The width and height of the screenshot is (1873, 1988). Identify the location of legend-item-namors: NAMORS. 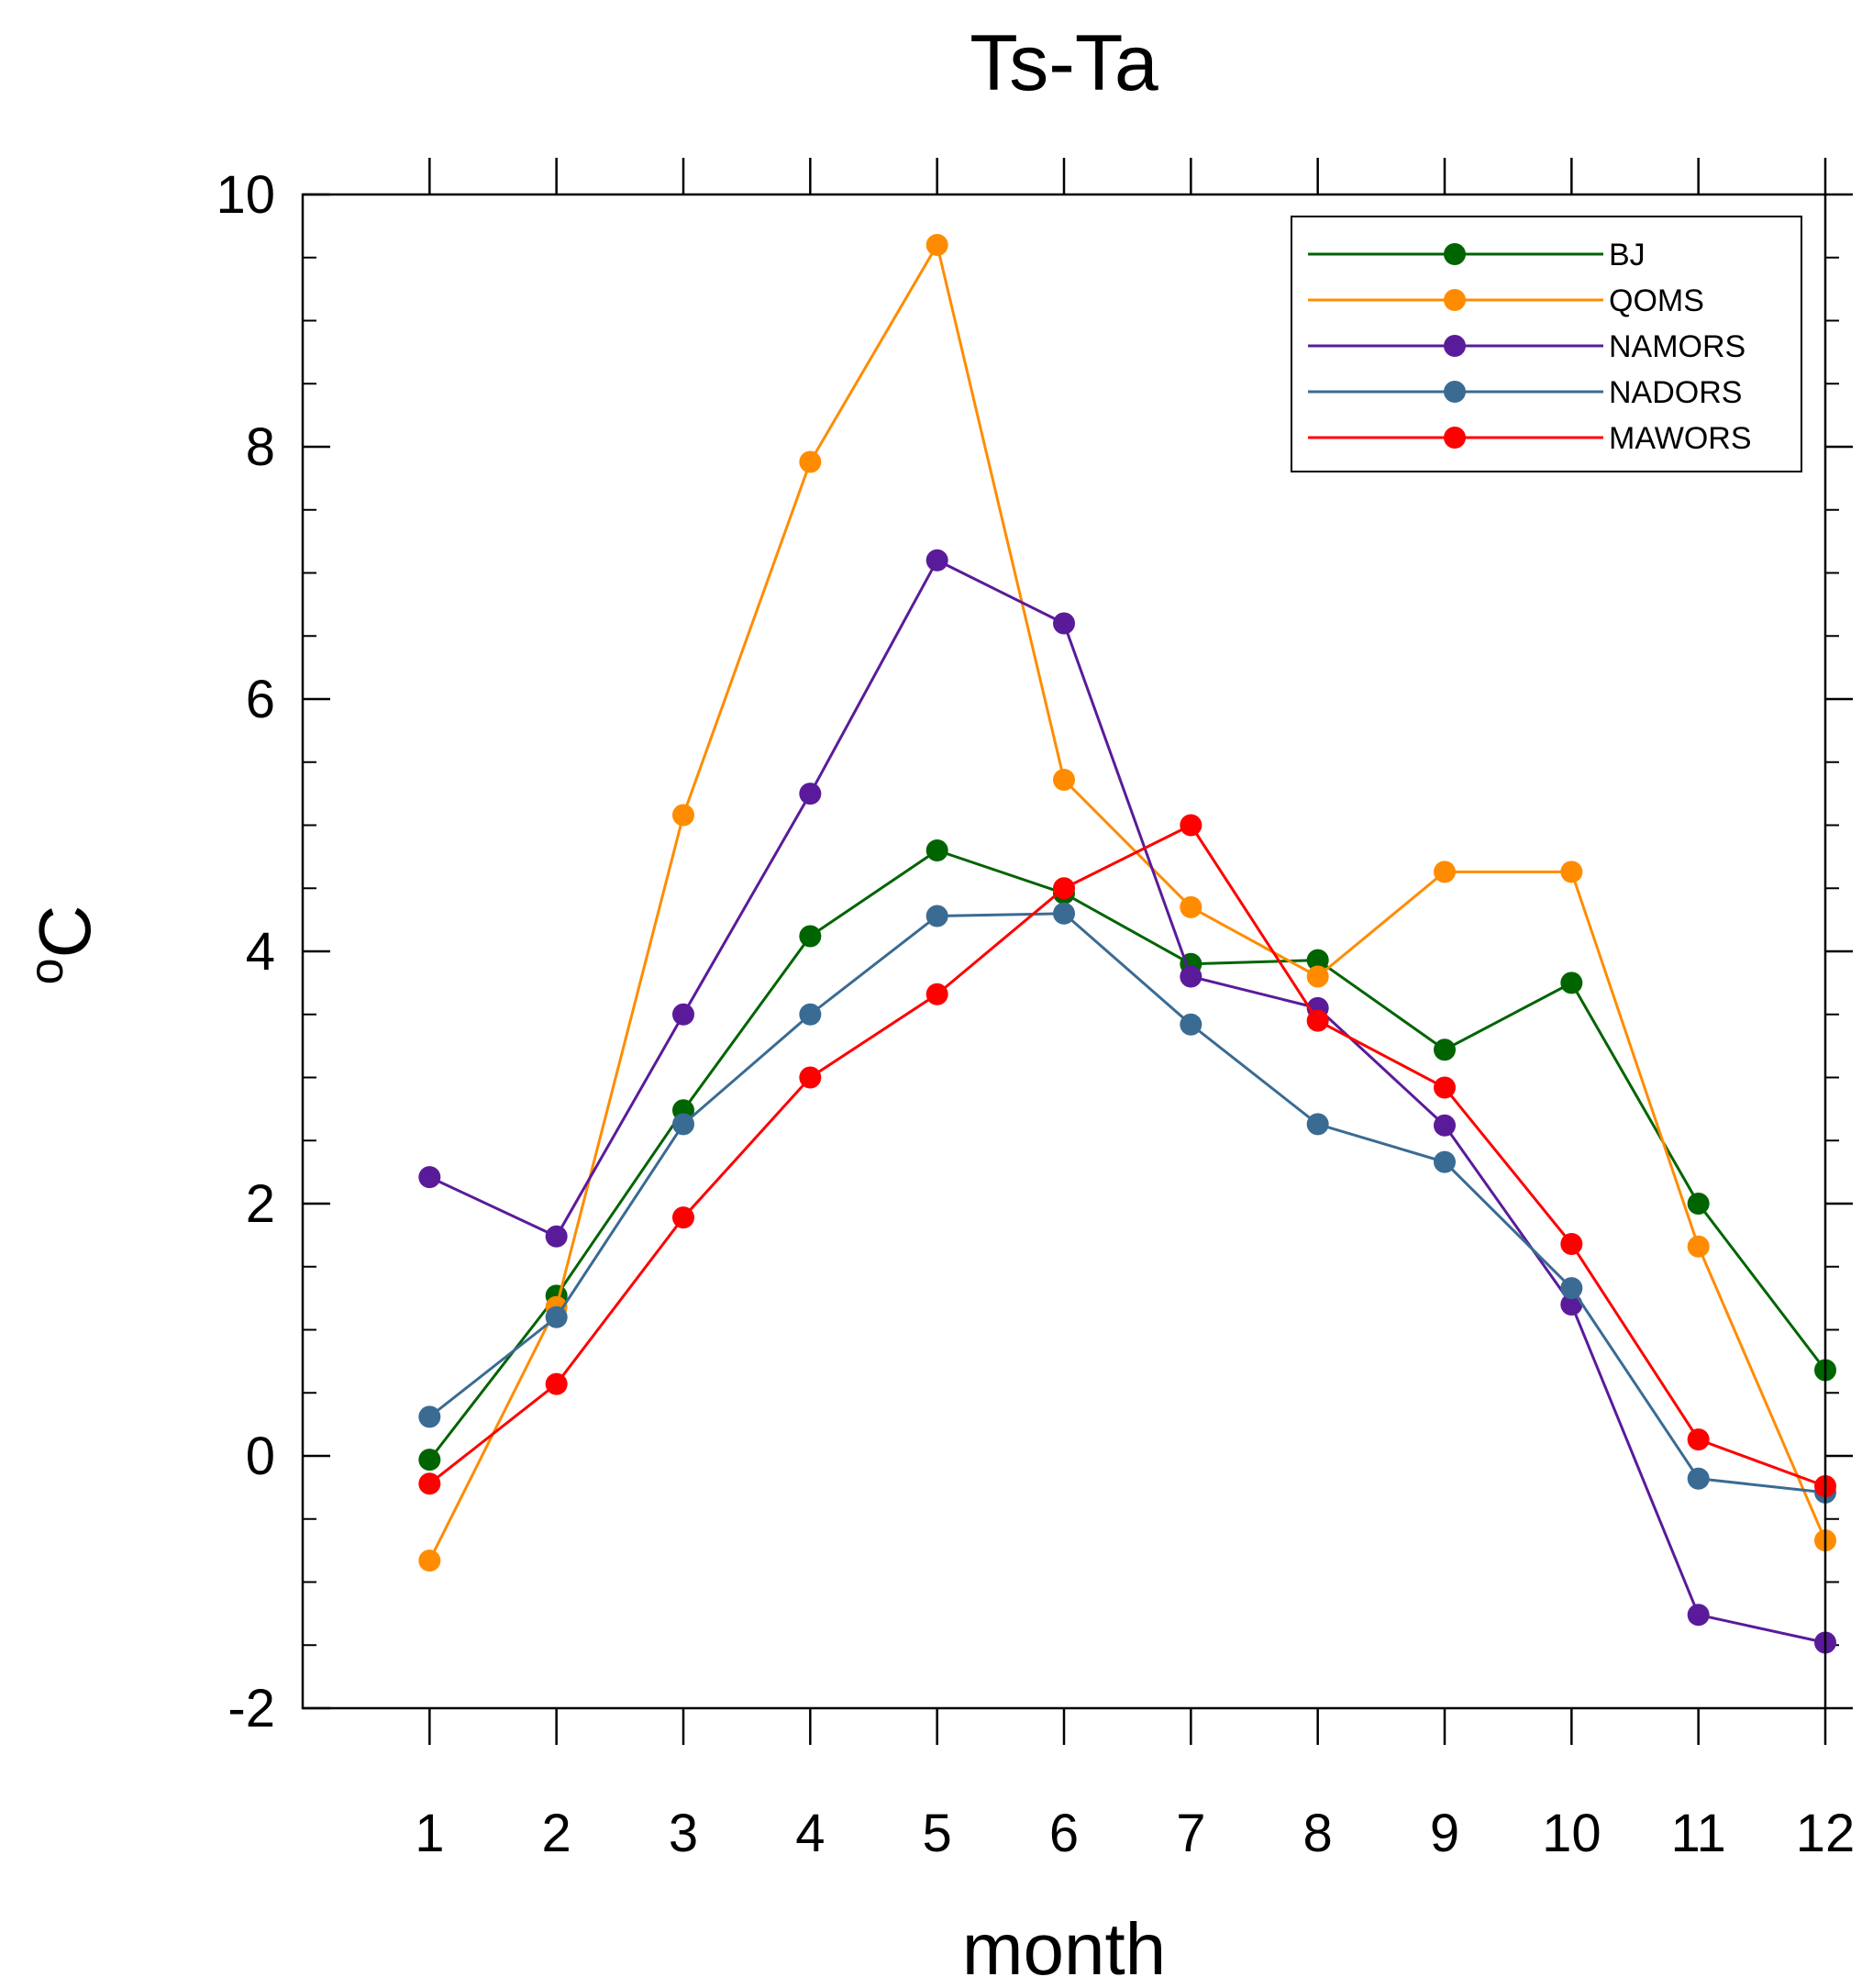
(1527, 346).